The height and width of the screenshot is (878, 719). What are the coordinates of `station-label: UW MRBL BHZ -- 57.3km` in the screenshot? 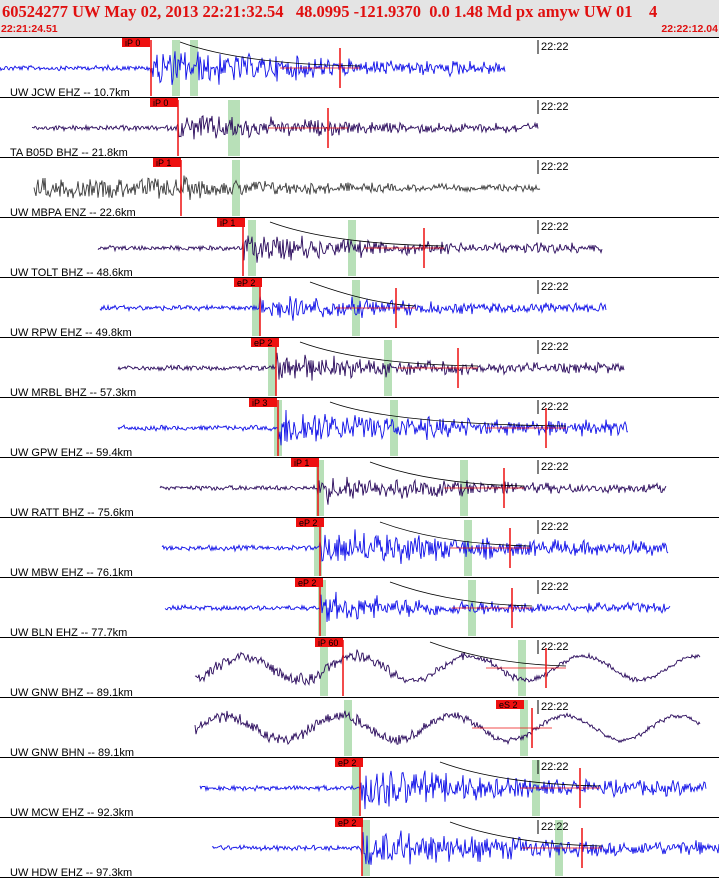 It's located at (73, 393).